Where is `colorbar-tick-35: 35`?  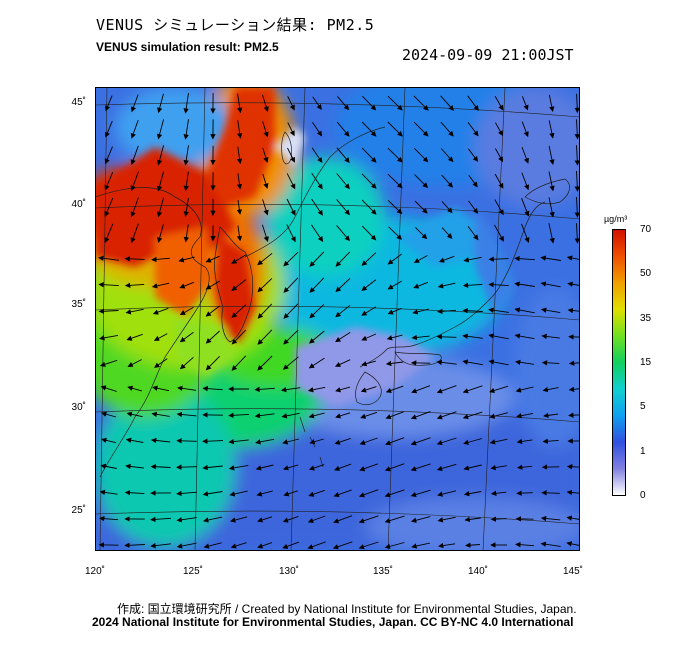 colorbar-tick-35: 35 is located at coordinates (646, 318).